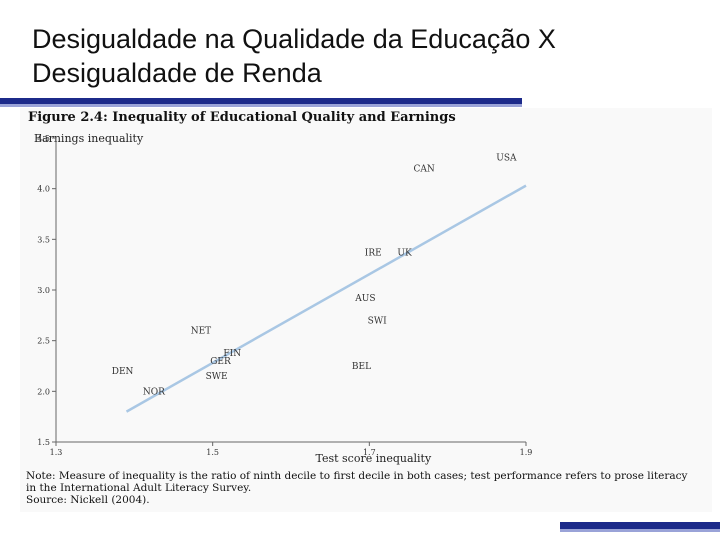  What do you see at coordinates (640, 525) in the screenshot?
I see `footer-bar-dark` at bounding box center [640, 525].